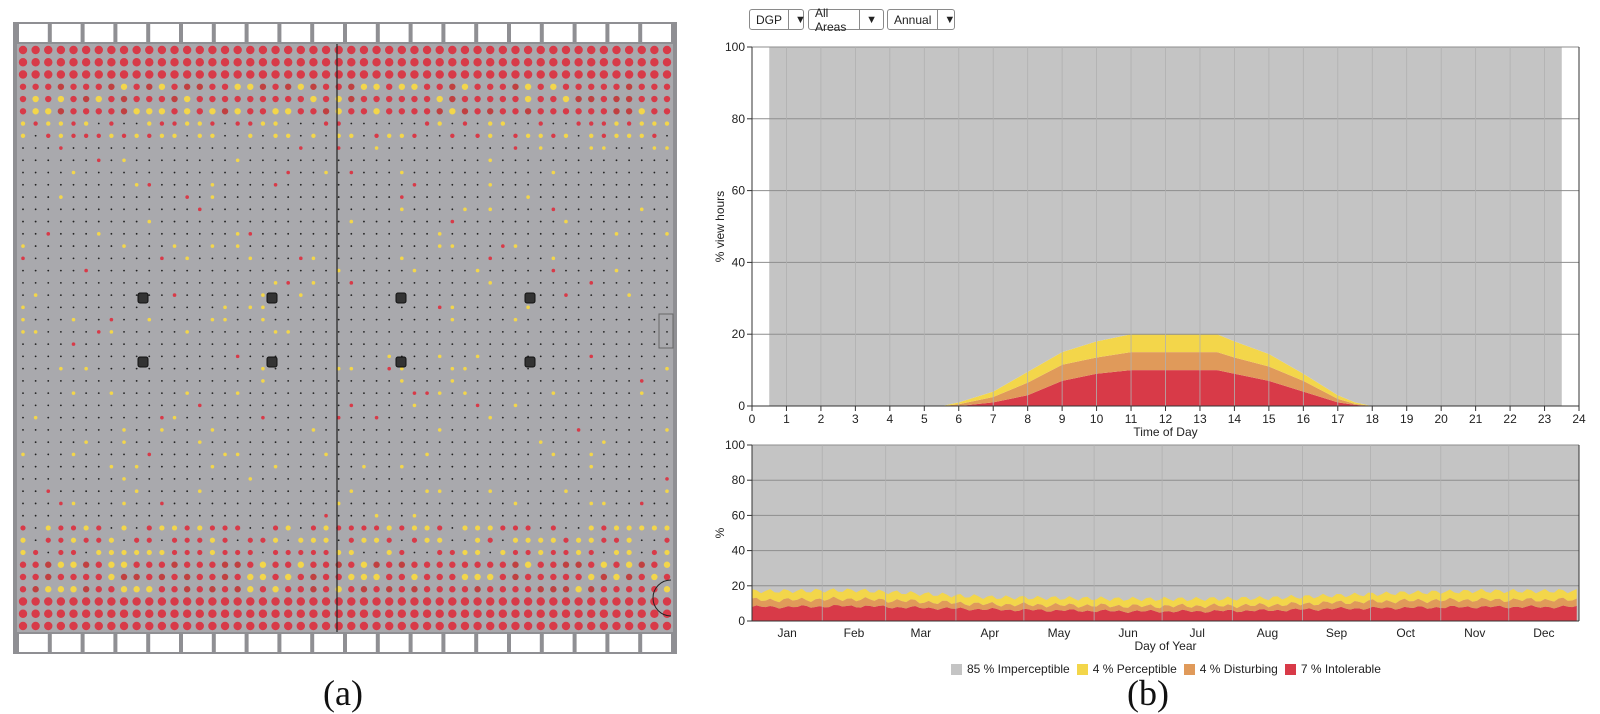 This screenshot has height=714, width=1600. What do you see at coordinates (786, 633) in the screenshot?
I see `year-tick-label-month: Jan` at bounding box center [786, 633].